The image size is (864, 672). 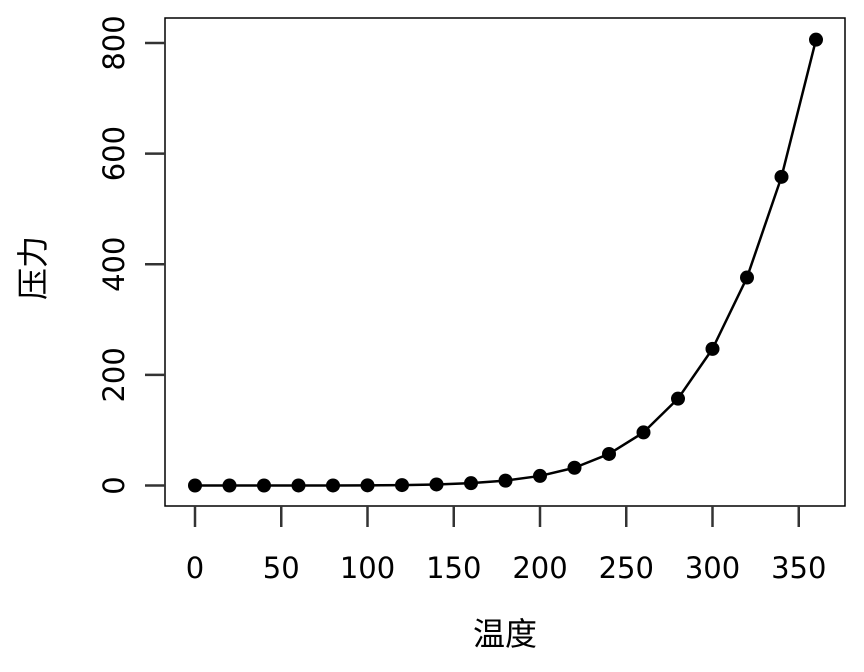 I want to click on x-tick-label: 250, so click(x=626, y=568).